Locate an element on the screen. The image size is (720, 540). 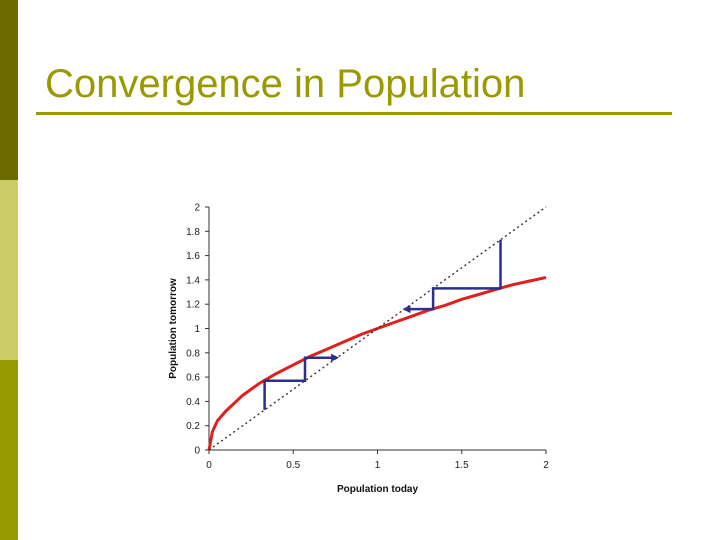
x-tick-label: 0.5 is located at coordinates (293, 465).